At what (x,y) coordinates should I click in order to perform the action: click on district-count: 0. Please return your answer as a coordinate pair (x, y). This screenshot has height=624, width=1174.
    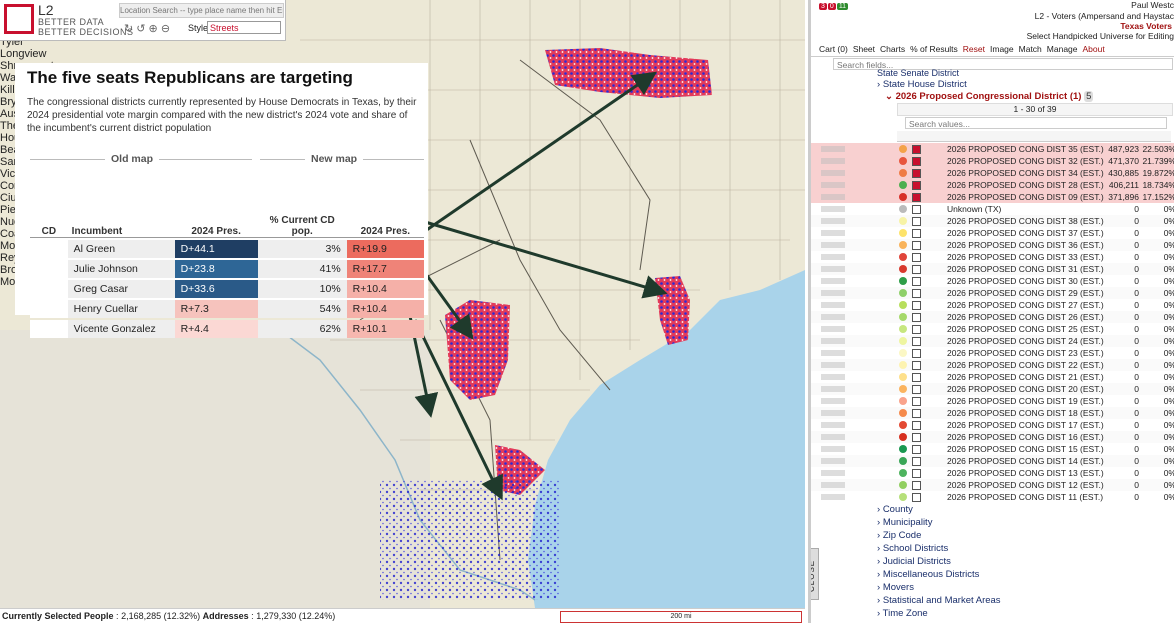
    Looking at the image, I should click on (1136, 305).